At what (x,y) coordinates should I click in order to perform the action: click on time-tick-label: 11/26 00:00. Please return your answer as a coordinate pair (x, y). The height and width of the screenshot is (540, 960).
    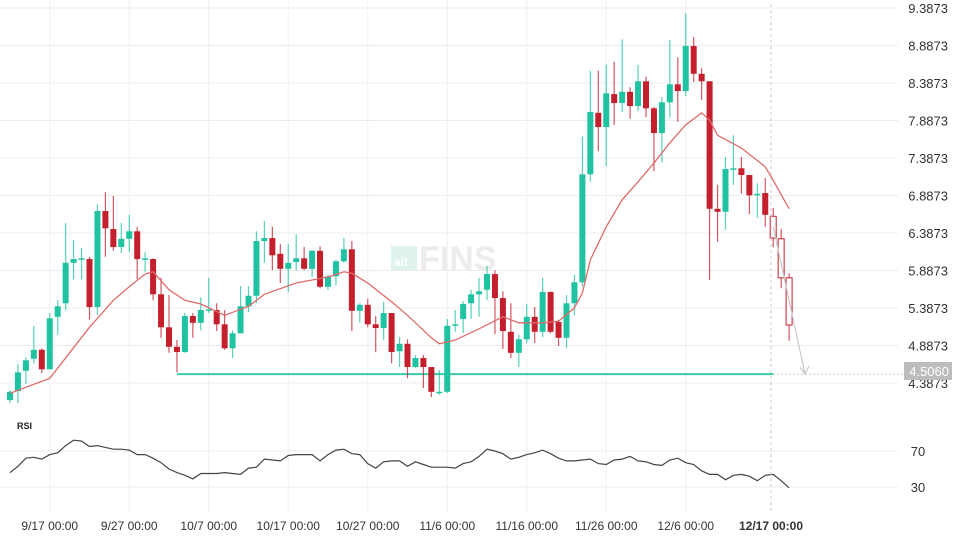
    Looking at the image, I should click on (606, 526).